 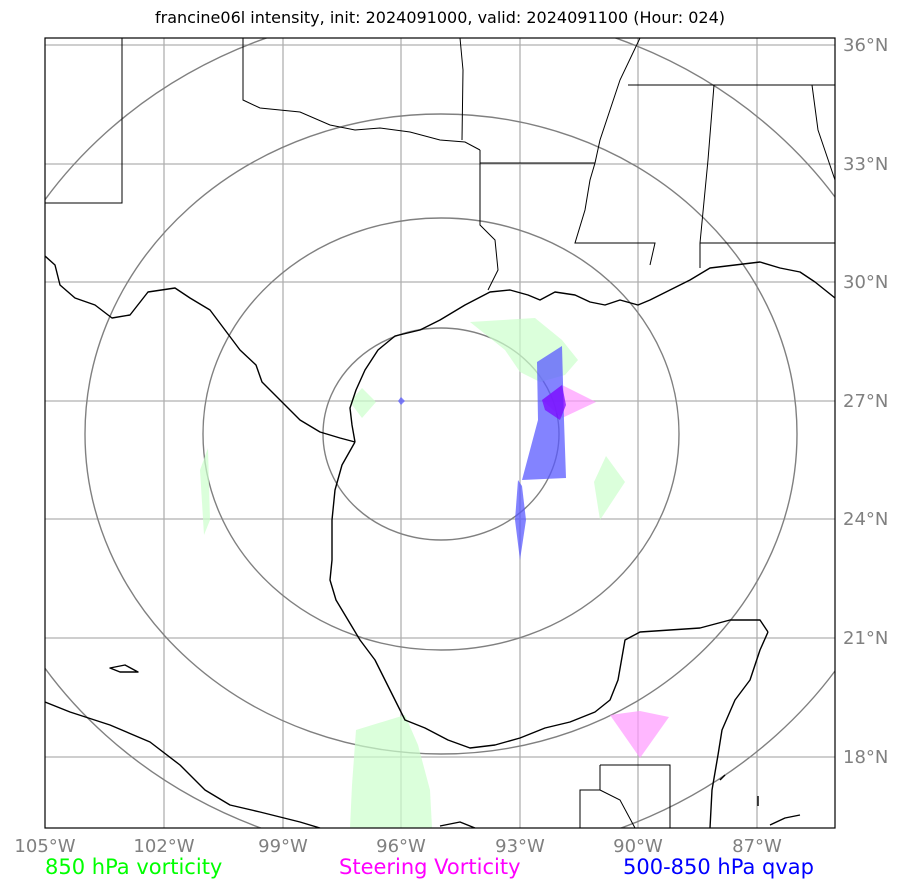 What do you see at coordinates (163, 846) in the screenshot?
I see `lon-tick-102w: 102°W` at bounding box center [163, 846].